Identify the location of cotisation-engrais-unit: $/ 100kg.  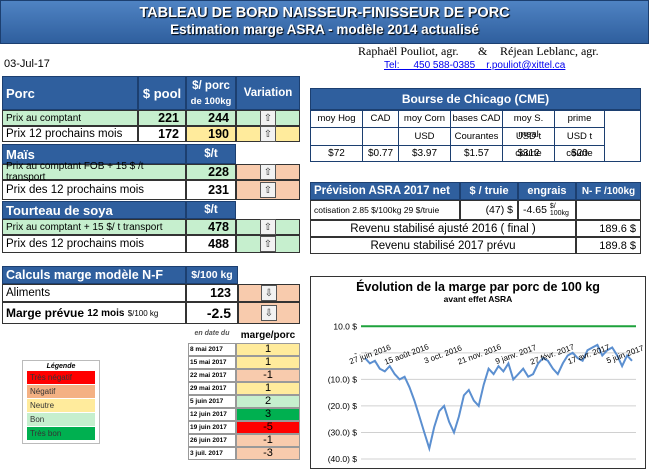
(559, 210).